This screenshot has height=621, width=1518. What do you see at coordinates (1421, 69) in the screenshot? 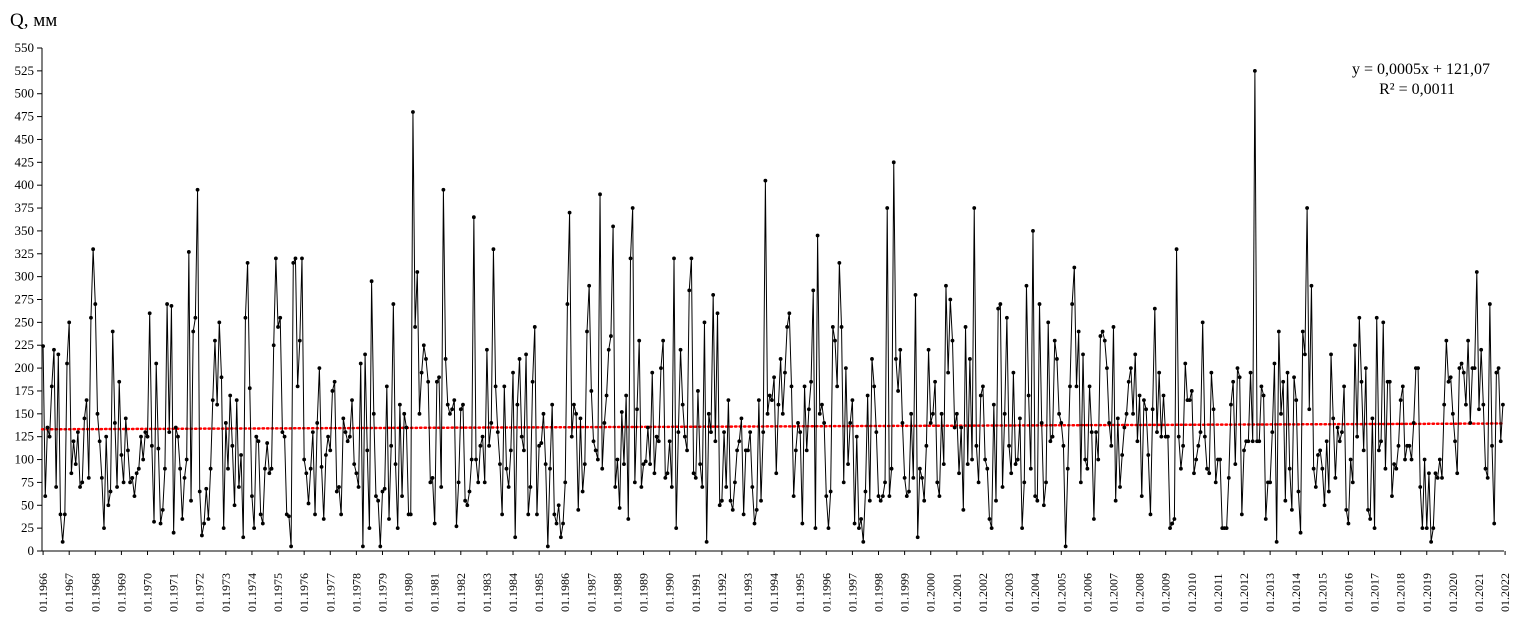
I see `trendline-equation: y = 0,0005x + 121,07` at bounding box center [1421, 69].